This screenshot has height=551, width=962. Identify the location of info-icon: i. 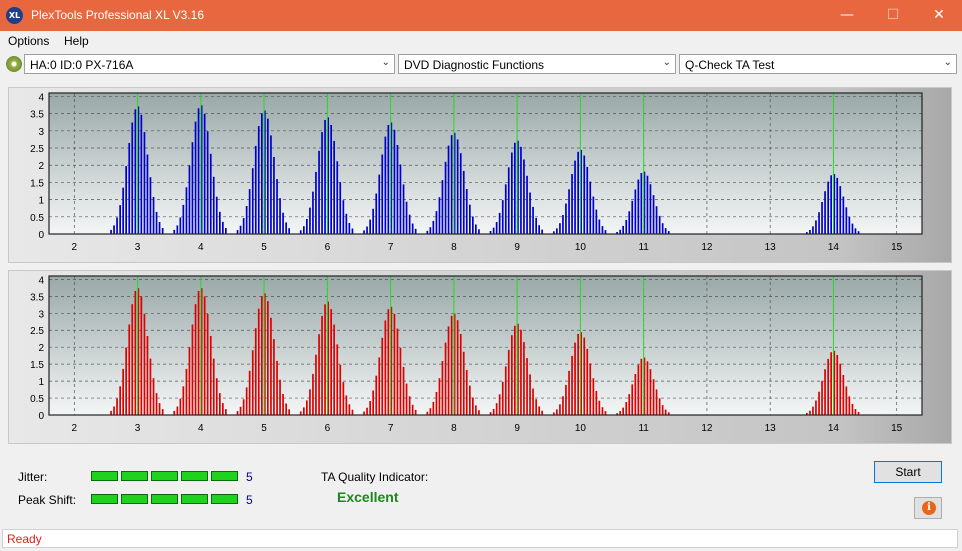
(929, 508).